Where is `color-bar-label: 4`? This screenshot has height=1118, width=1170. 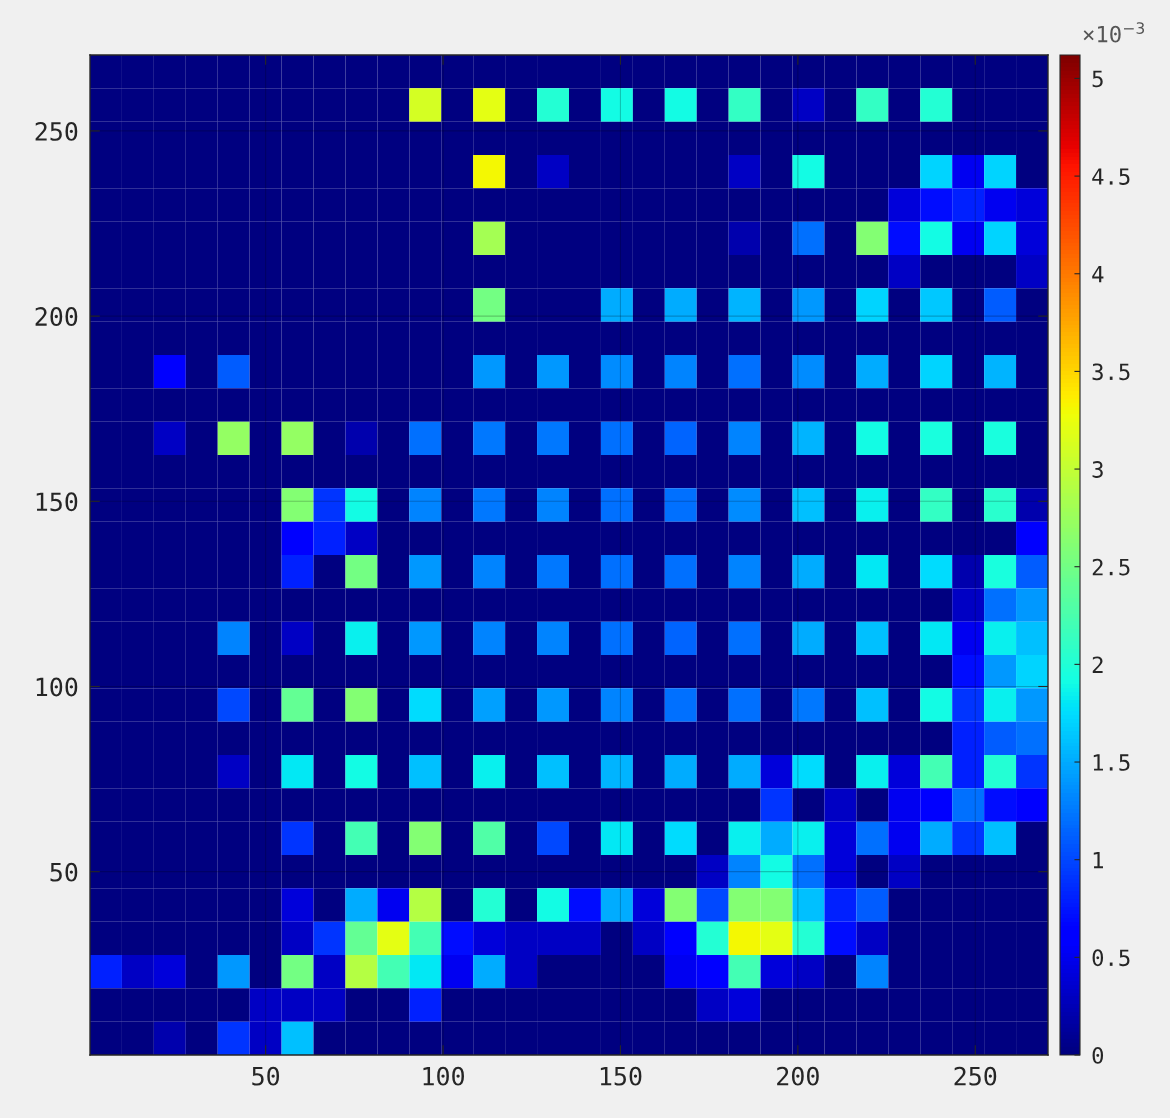 color-bar-label: 4 is located at coordinates (1098, 274).